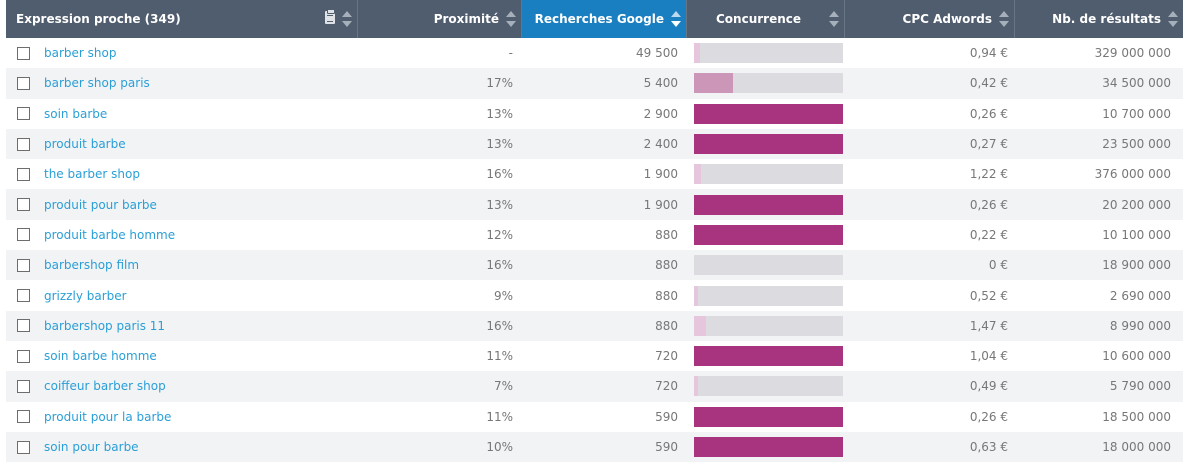 The width and height of the screenshot is (1199, 465). I want to click on keyword-cell: produit barbe homme, so click(181, 235).